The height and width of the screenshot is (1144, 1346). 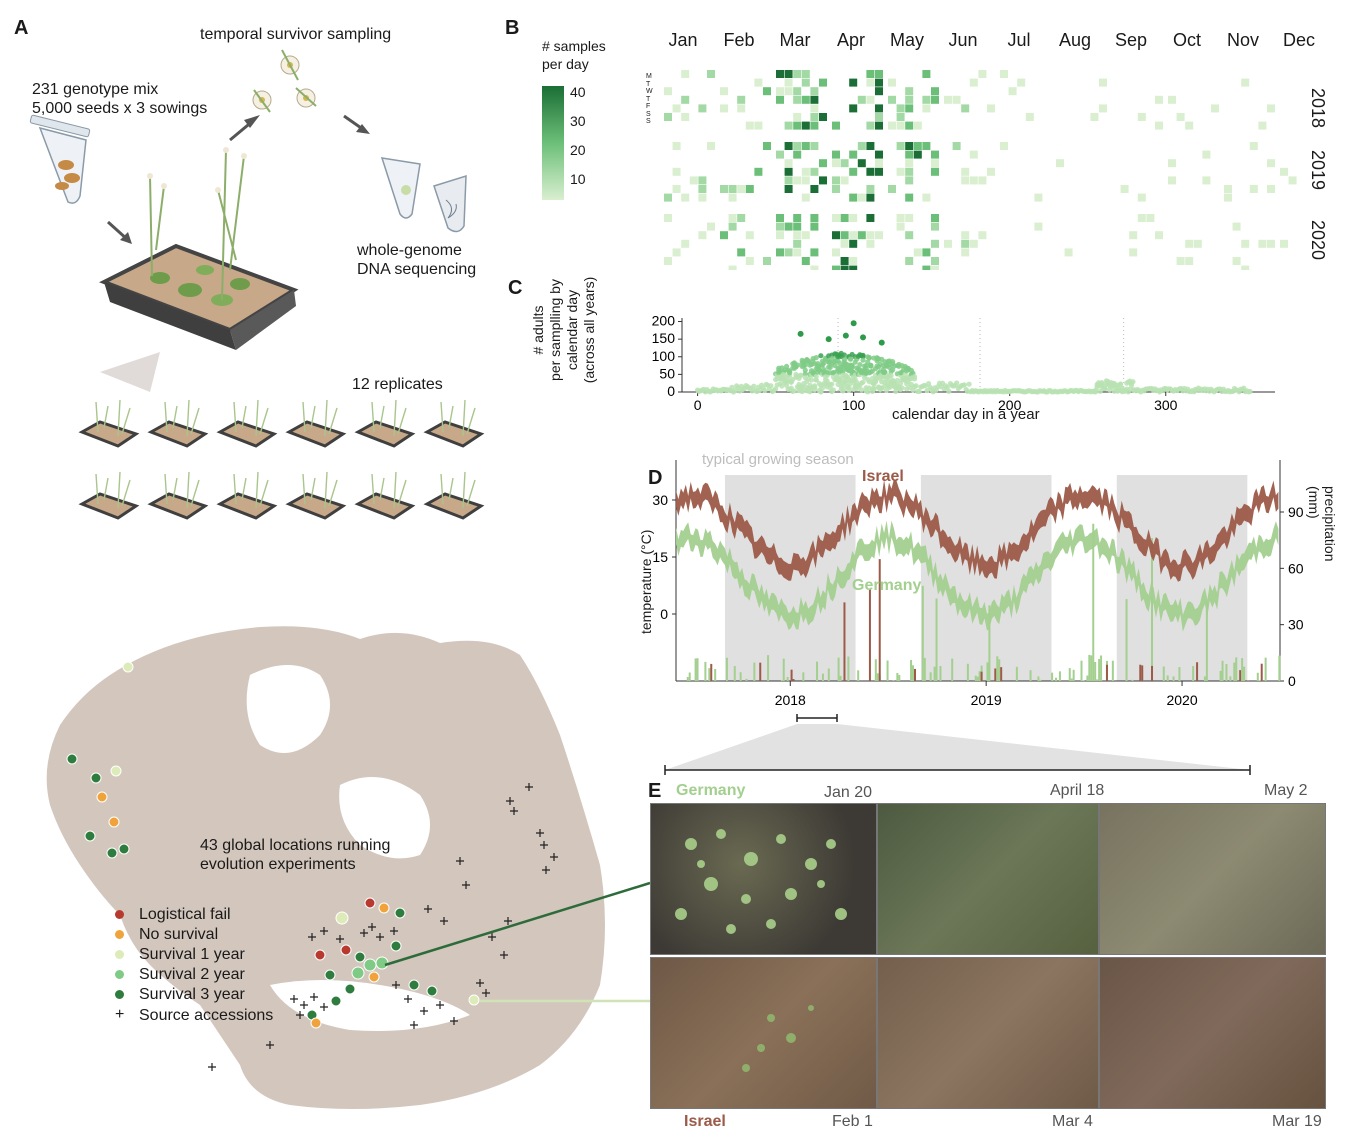 What do you see at coordinates (1181, 700) in the screenshot?
I see `year-tick-label: 2020` at bounding box center [1181, 700].